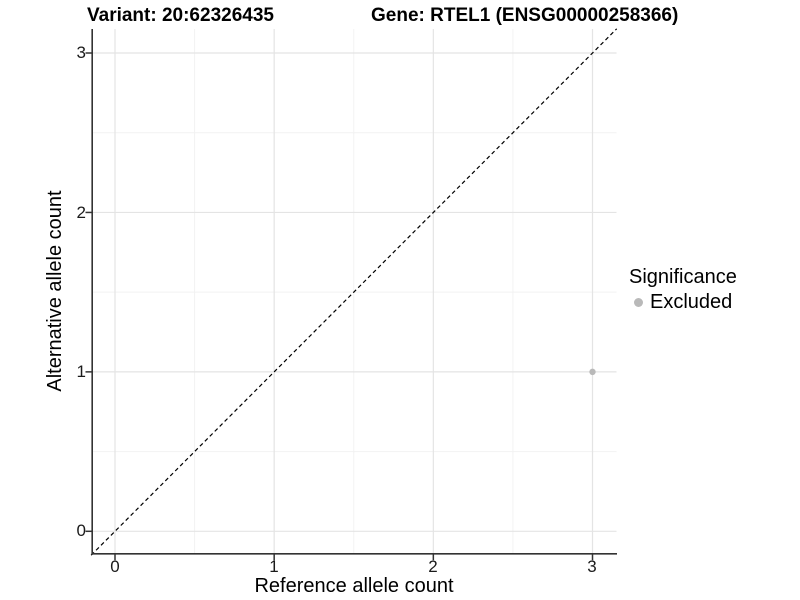  What do you see at coordinates (592, 566) in the screenshot?
I see `x-tick-label-3: 3` at bounding box center [592, 566].